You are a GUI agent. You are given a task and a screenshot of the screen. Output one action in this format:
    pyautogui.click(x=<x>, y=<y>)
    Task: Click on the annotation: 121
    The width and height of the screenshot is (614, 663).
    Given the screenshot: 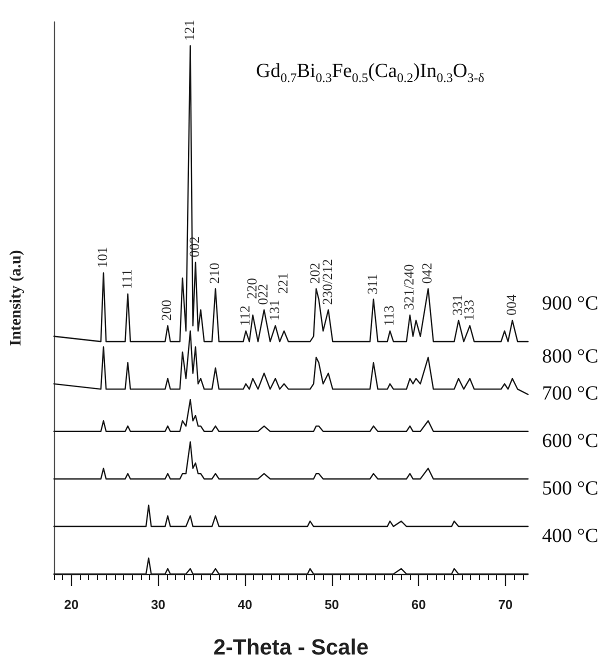 What is the action you would take?
    pyautogui.click(x=190, y=30)
    